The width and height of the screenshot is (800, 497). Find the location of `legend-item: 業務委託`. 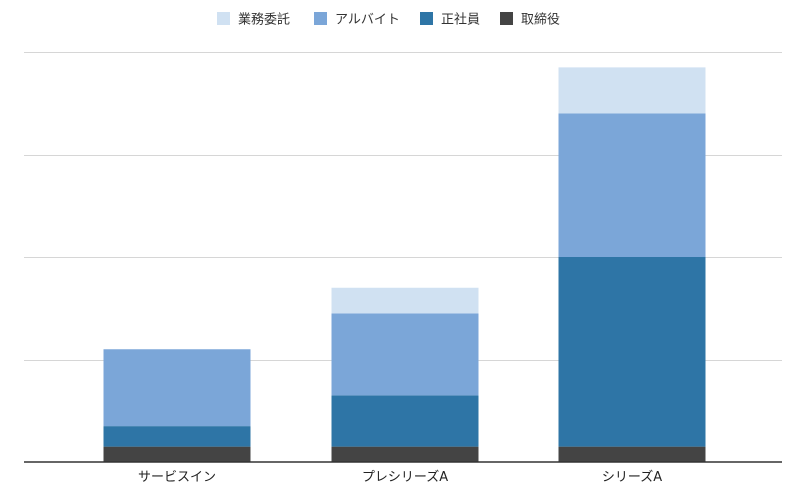

legend-item: 業務委託 is located at coordinates (253, 20).